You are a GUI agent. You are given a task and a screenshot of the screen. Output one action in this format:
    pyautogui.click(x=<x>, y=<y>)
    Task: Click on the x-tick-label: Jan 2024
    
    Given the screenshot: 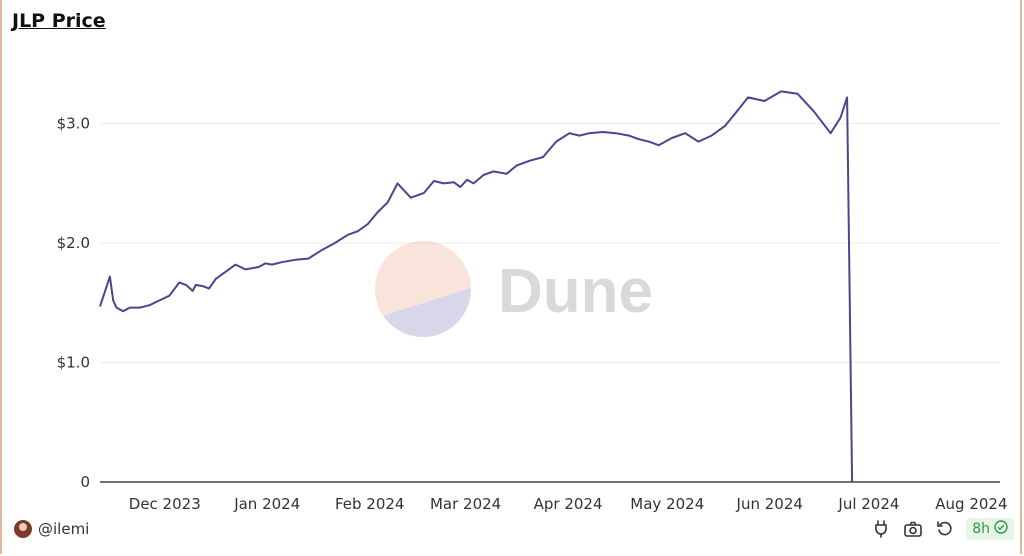 What is the action you would take?
    pyautogui.click(x=266, y=504)
    